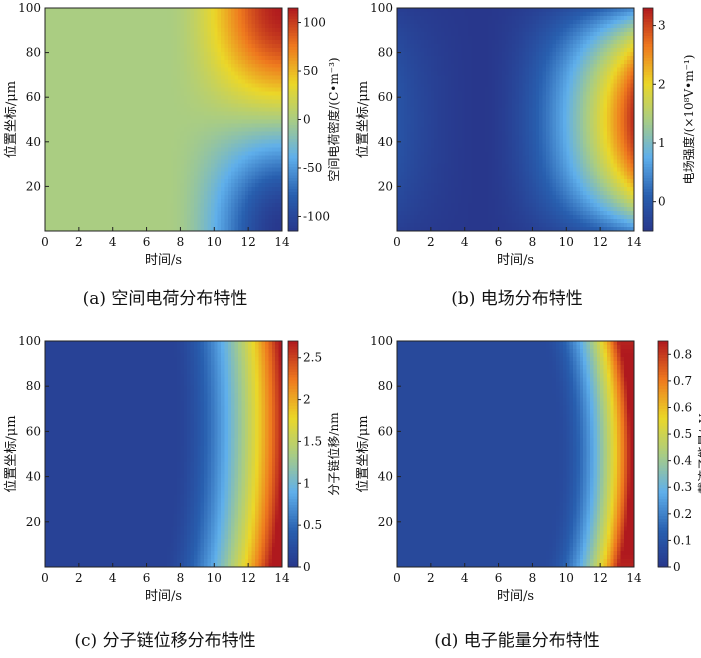 The image size is (701, 658). Describe the element at coordinates (333, 119) in the screenshot. I see `colorbar-label: 空间电荷密度/(C•m⁻³)` at that location.